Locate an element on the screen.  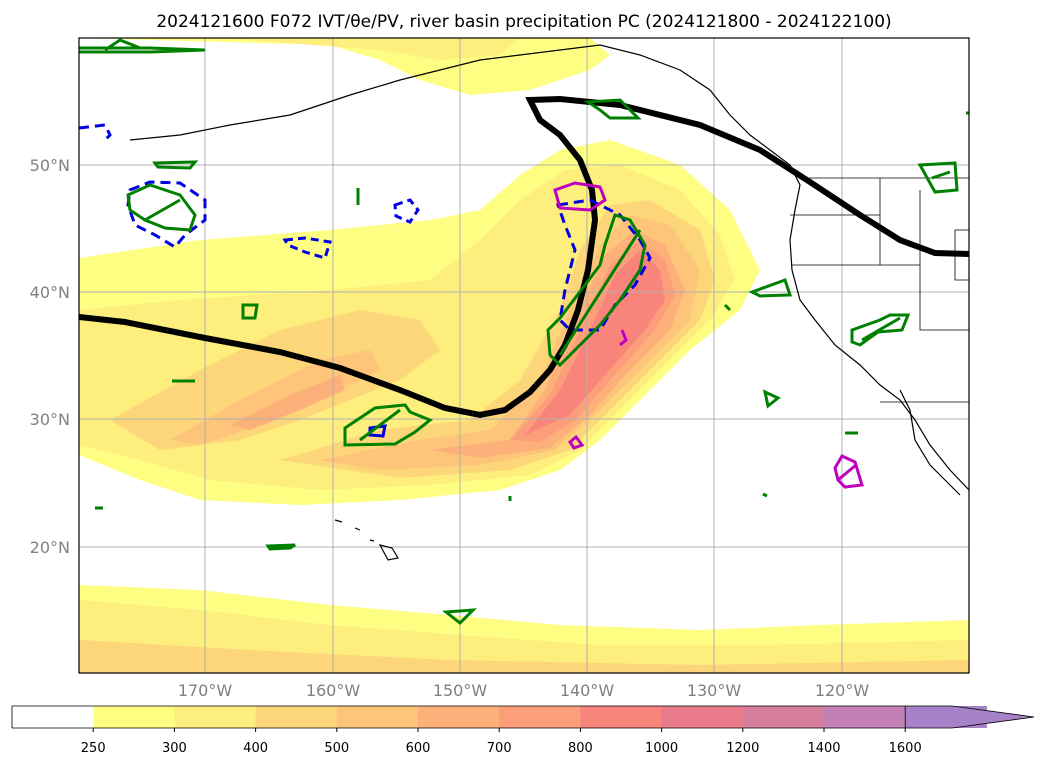
colorbar-tick-label: 1600 is located at coordinates (905, 748).